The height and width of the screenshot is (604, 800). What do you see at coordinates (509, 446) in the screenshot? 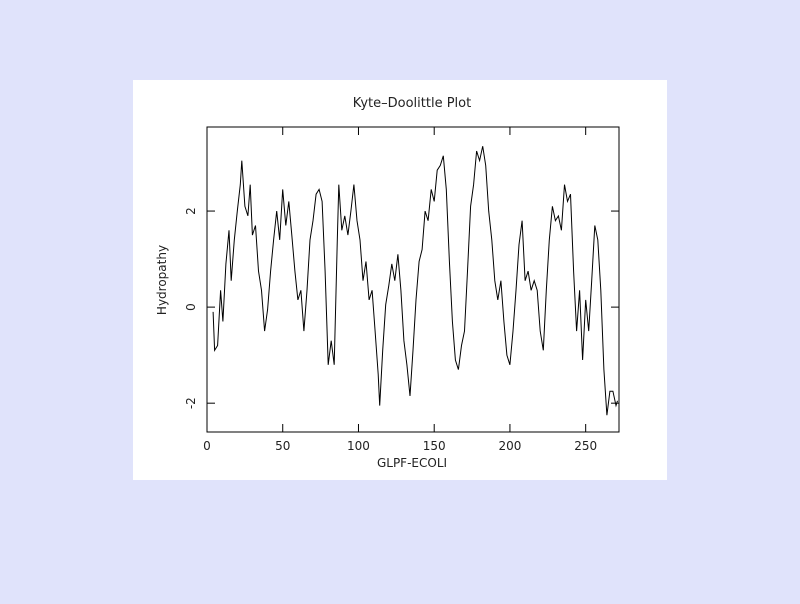
I see `x-tick-label: 200` at bounding box center [509, 446].